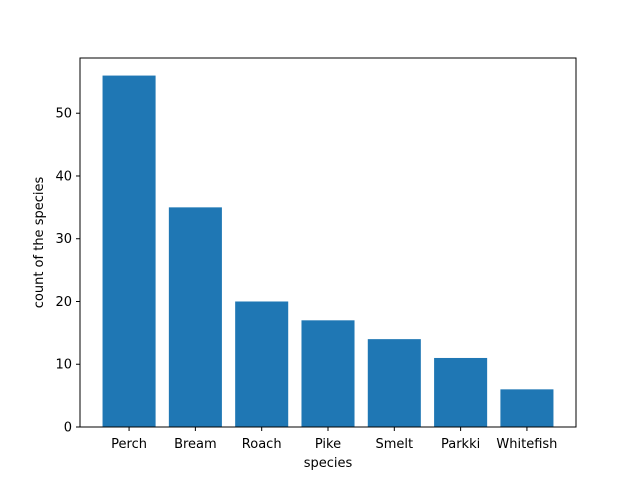  I want to click on y-tick-label: 50, so click(63, 114).